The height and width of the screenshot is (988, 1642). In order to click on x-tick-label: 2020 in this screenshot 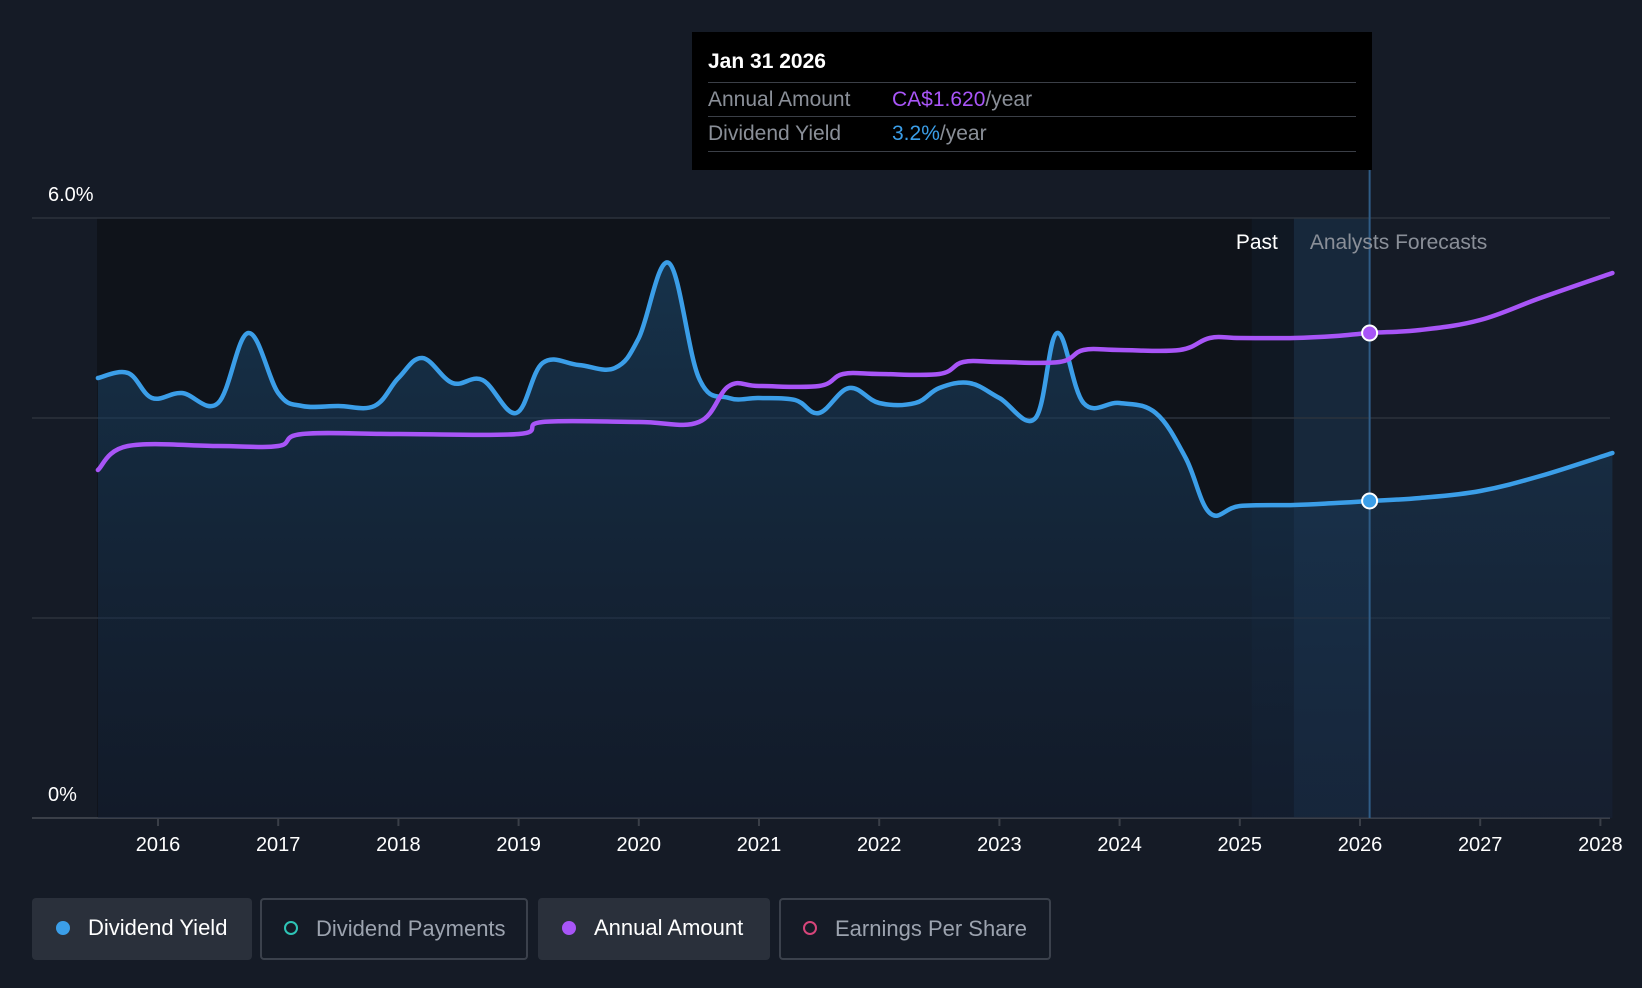, I will do `click(639, 845)`.